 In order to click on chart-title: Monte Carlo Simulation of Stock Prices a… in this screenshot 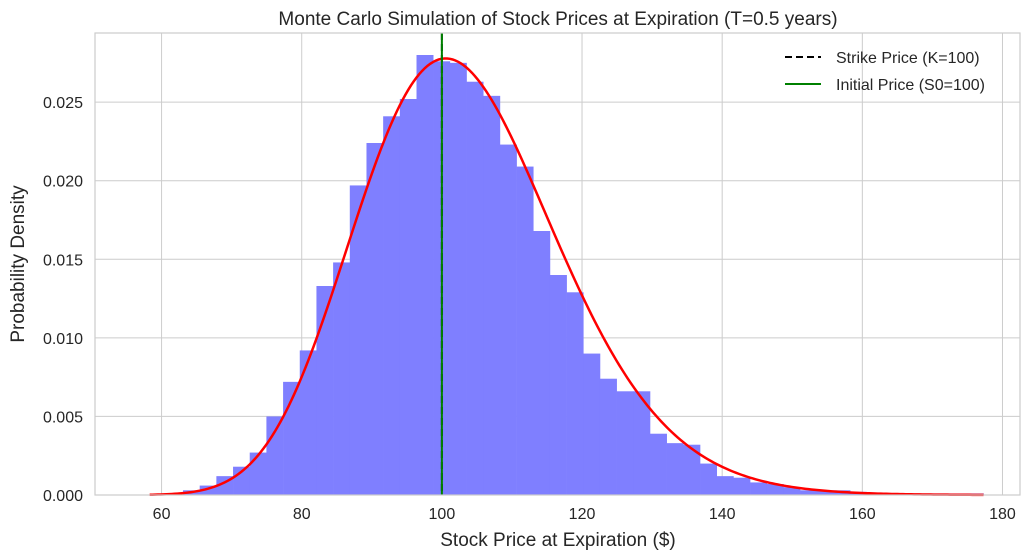, I will do `click(557, 19)`.